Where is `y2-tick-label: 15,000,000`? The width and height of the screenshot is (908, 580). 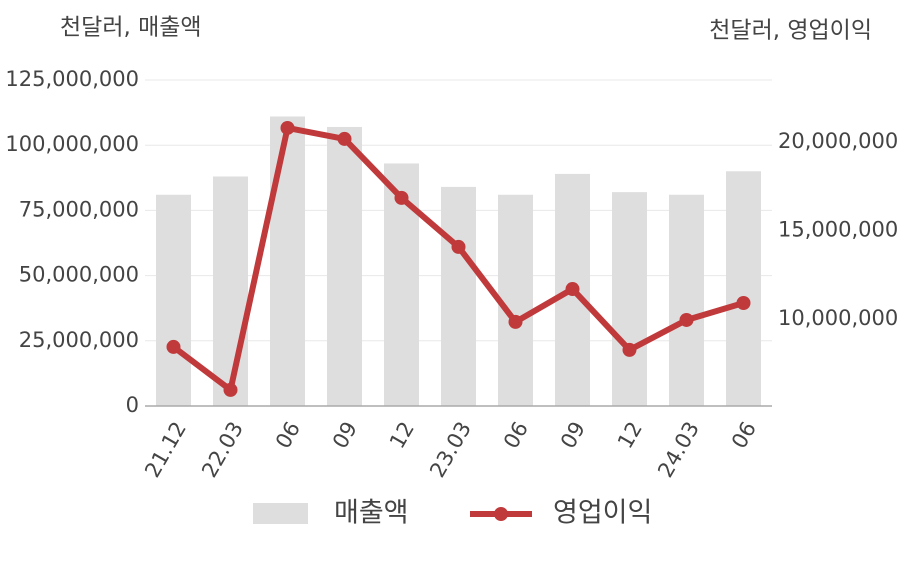 y2-tick-label: 15,000,000 is located at coordinates (838, 229).